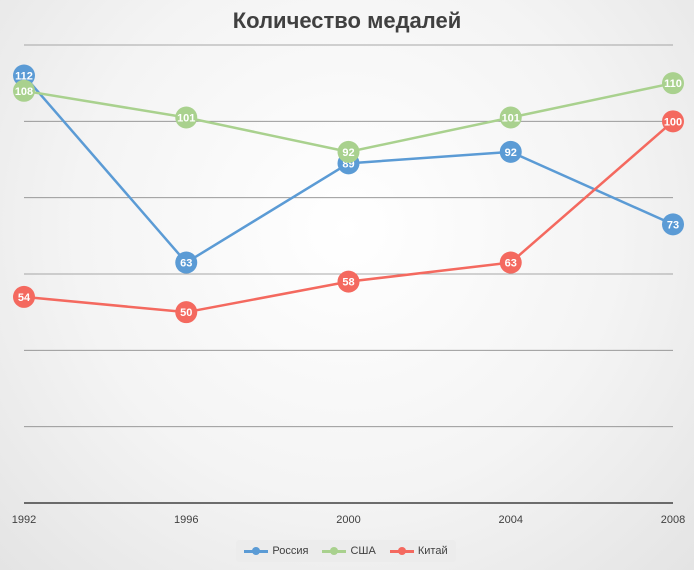 The height and width of the screenshot is (570, 694). What do you see at coordinates (511, 520) in the screenshot?
I see `x-tick-label: 2004` at bounding box center [511, 520].